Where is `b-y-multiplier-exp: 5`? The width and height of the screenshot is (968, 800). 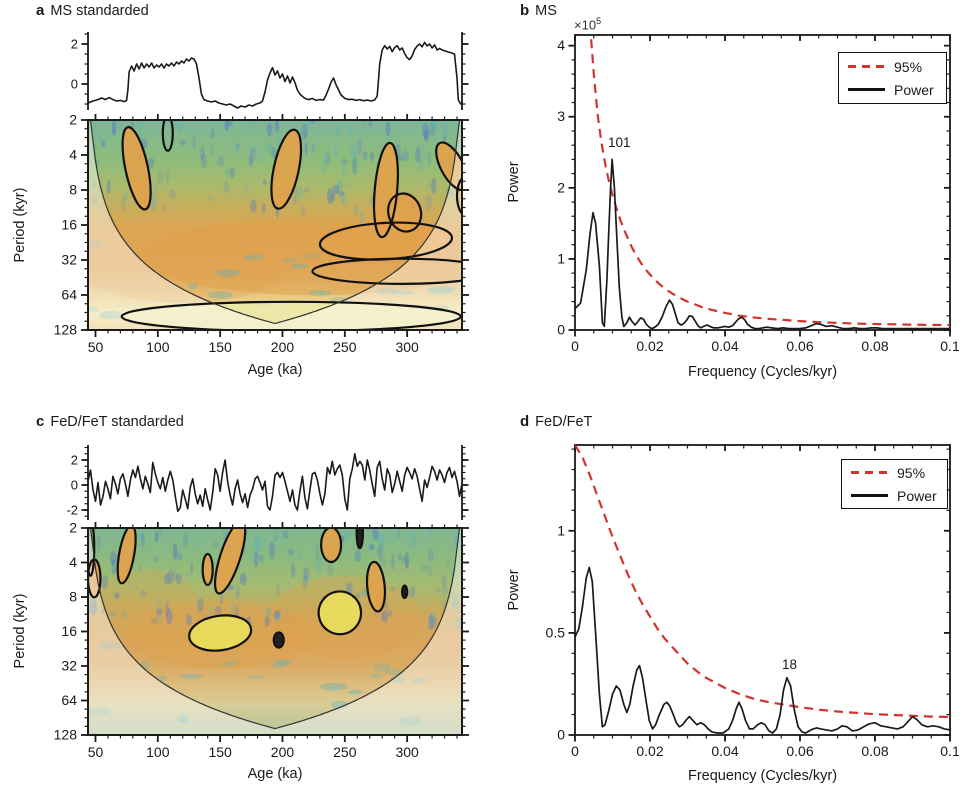 b-y-multiplier-exp: 5 is located at coordinates (599, 21).